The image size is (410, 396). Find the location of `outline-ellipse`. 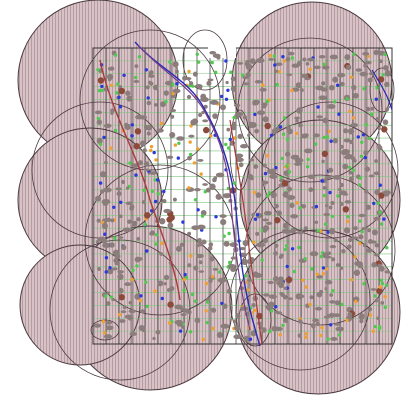

outline-ellipse is located at coordinates (382, 90).